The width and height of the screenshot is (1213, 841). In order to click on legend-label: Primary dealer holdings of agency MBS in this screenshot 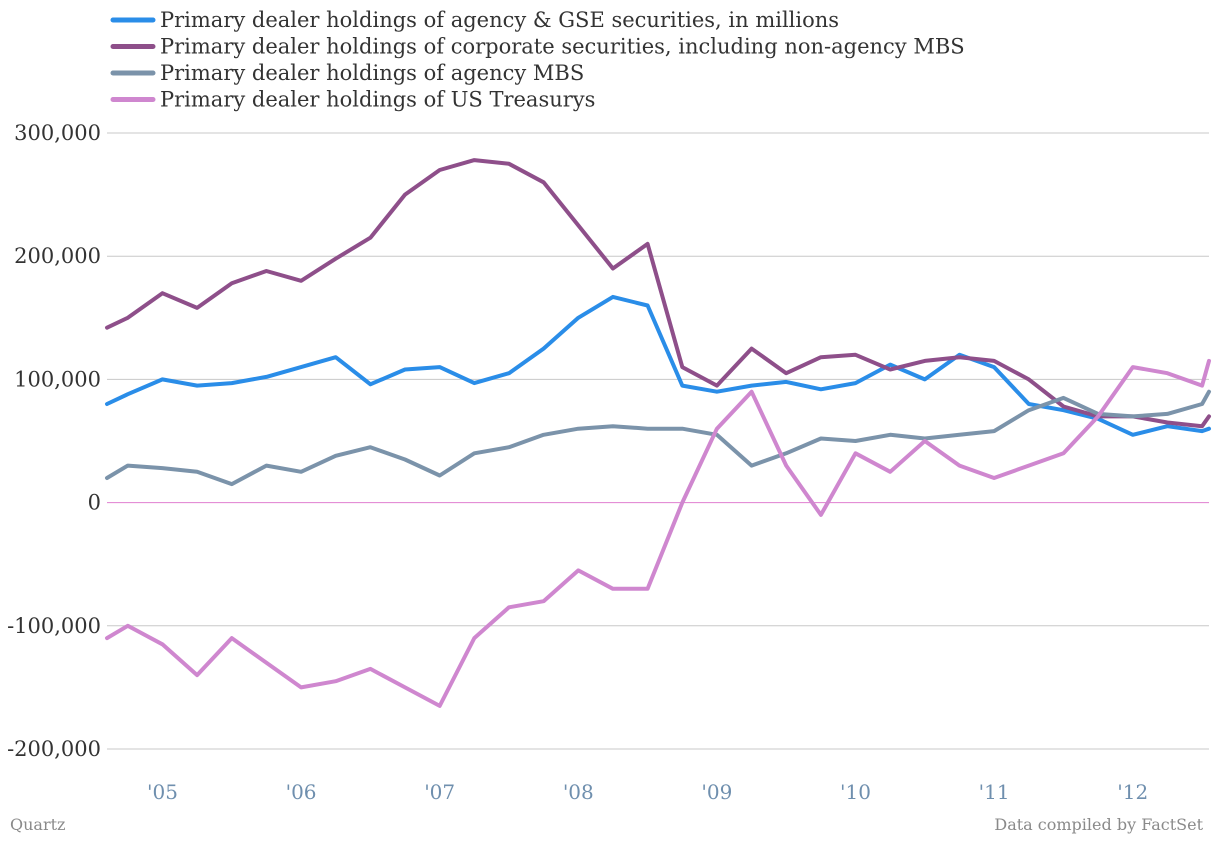, I will do `click(372, 73)`.